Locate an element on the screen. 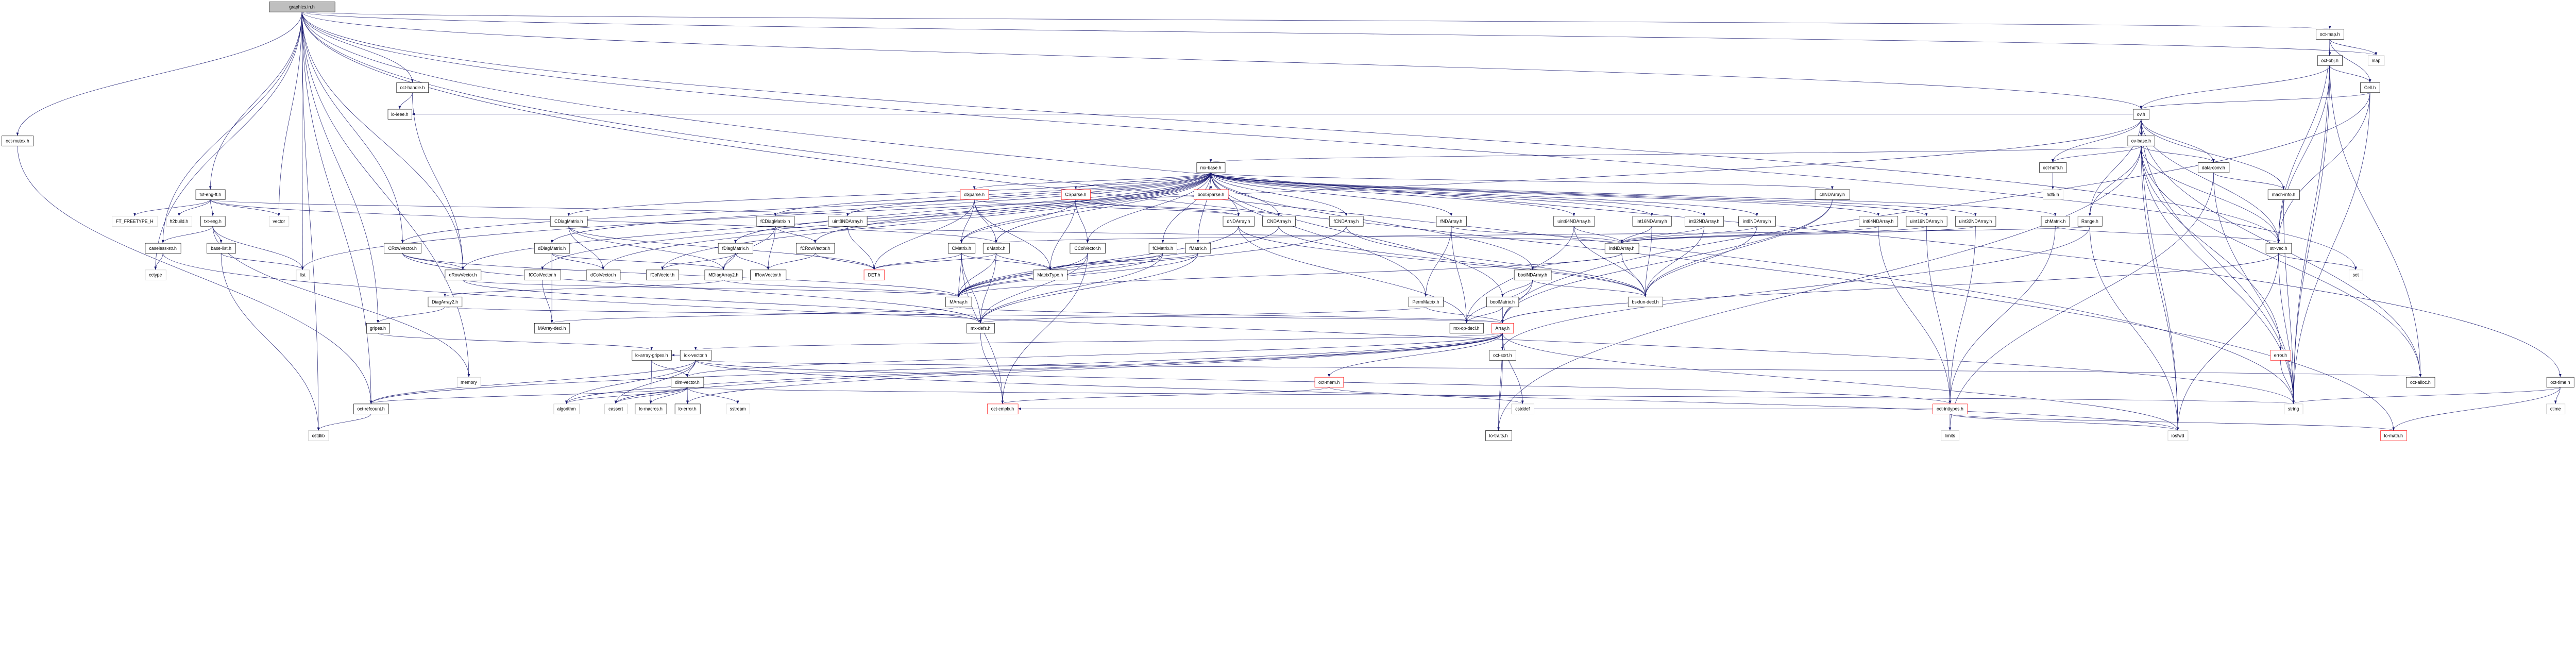 The height and width of the screenshot is (658, 2576). node-oct-obj-h: oct-obj.h is located at coordinates (2330, 60).